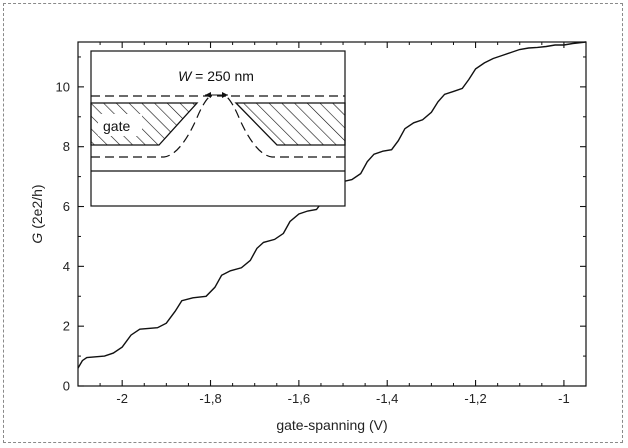 This screenshot has width=628, height=448. What do you see at coordinates (218, 128) in the screenshot?
I see `inset-diagram: gate W = 250 nm` at bounding box center [218, 128].